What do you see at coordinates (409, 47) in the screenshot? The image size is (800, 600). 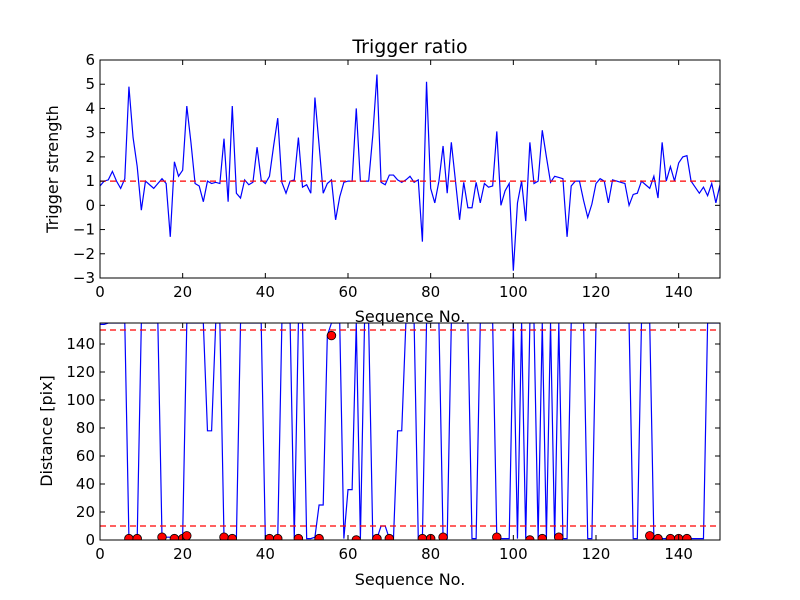 I see `chart-title: Trigger ratio` at bounding box center [409, 47].